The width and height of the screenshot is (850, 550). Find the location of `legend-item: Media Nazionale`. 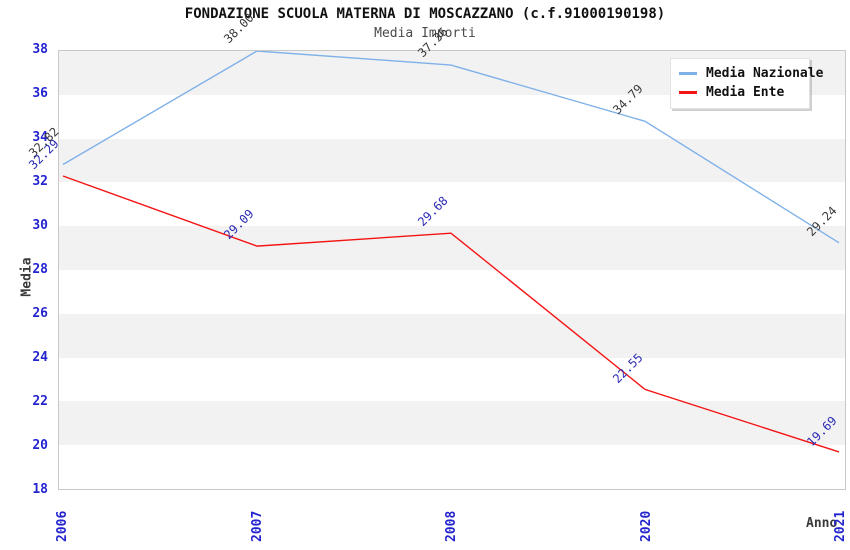

legend-item: Media Nazionale is located at coordinates (751, 73).